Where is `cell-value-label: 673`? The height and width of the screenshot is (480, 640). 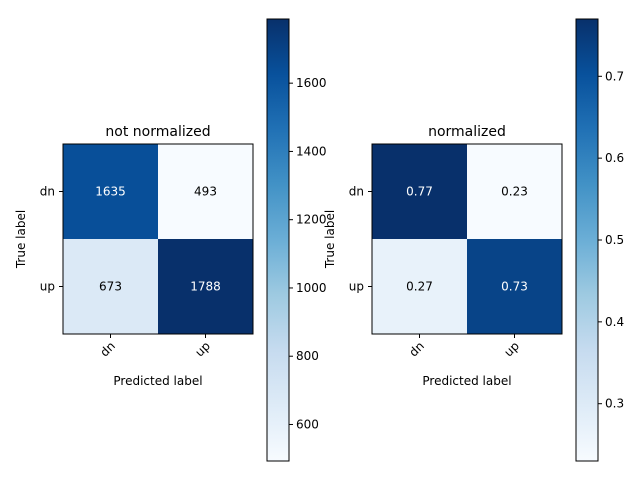 cell-value-label: 673 is located at coordinates (110, 287).